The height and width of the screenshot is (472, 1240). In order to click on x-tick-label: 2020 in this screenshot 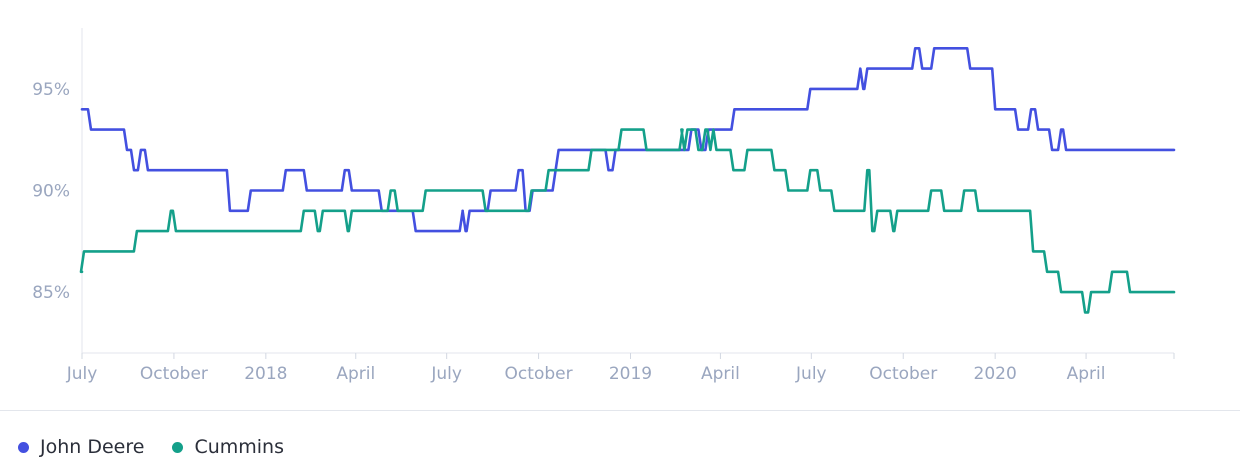, I will do `click(995, 374)`.